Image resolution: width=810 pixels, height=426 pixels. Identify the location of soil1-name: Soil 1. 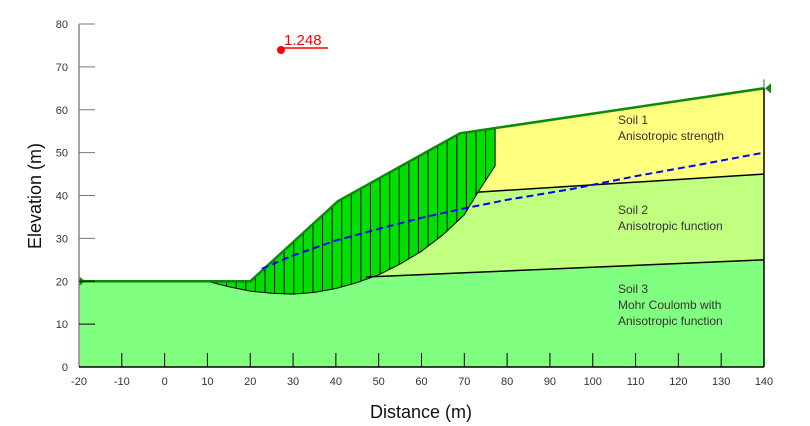
(633, 120).